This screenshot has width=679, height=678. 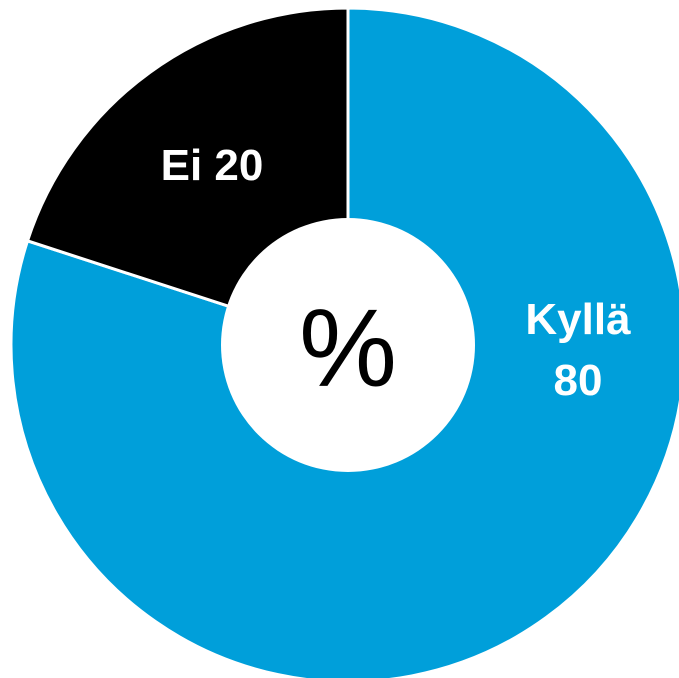 I want to click on donut-center-hole, so click(x=348, y=345).